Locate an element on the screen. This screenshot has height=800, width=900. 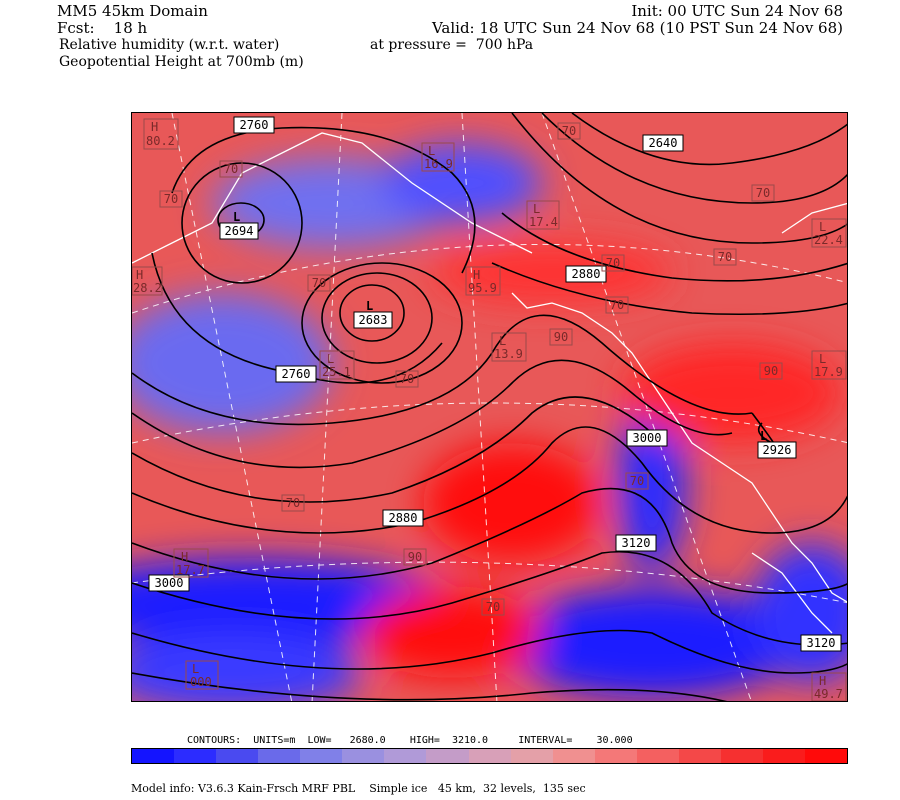
height-label: 2880 is located at coordinates (586, 274).